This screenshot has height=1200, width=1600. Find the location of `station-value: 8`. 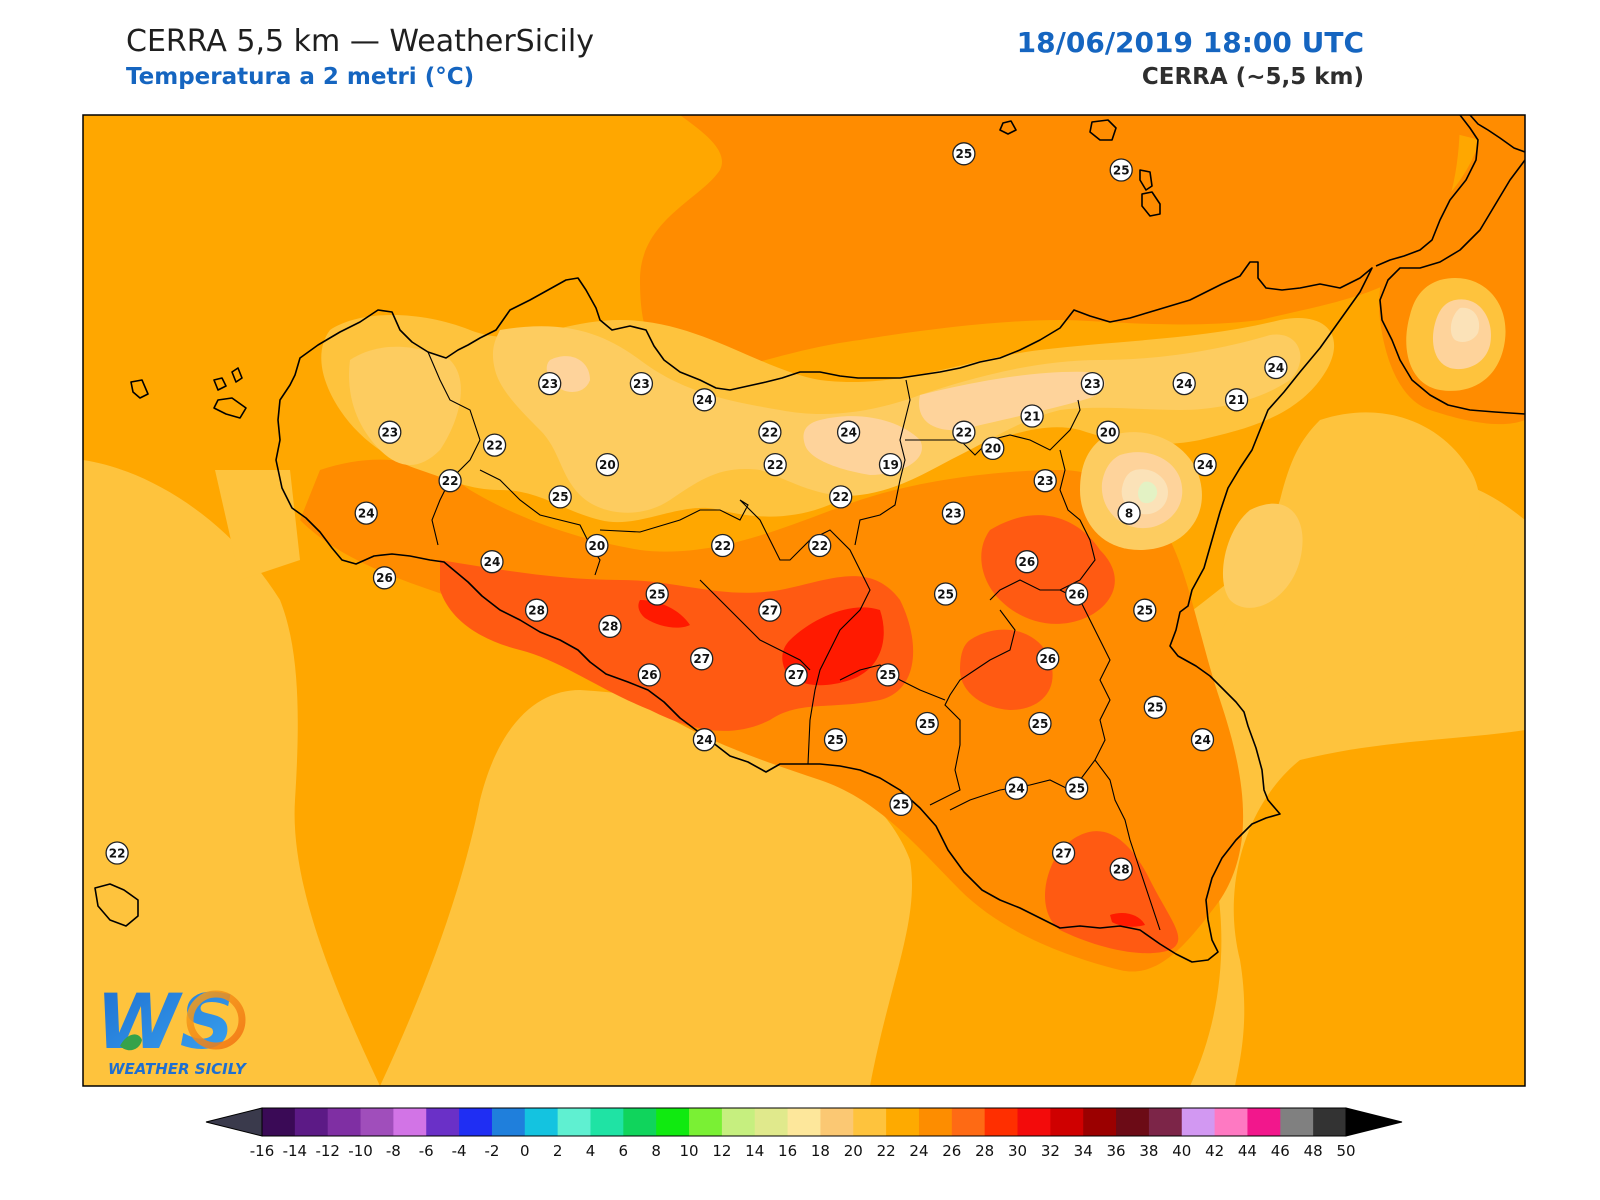

station-value: 8 is located at coordinates (1129, 513).